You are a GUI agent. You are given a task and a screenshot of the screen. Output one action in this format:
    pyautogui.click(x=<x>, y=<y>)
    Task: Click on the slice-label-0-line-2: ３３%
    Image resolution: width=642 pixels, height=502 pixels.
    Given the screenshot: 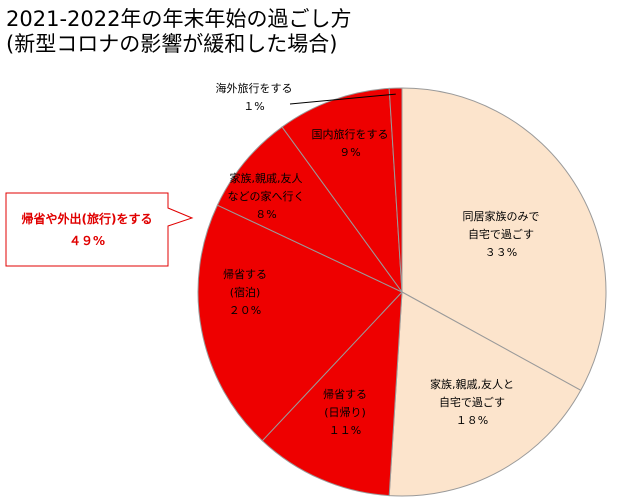 What is the action you would take?
    pyautogui.click(x=501, y=252)
    